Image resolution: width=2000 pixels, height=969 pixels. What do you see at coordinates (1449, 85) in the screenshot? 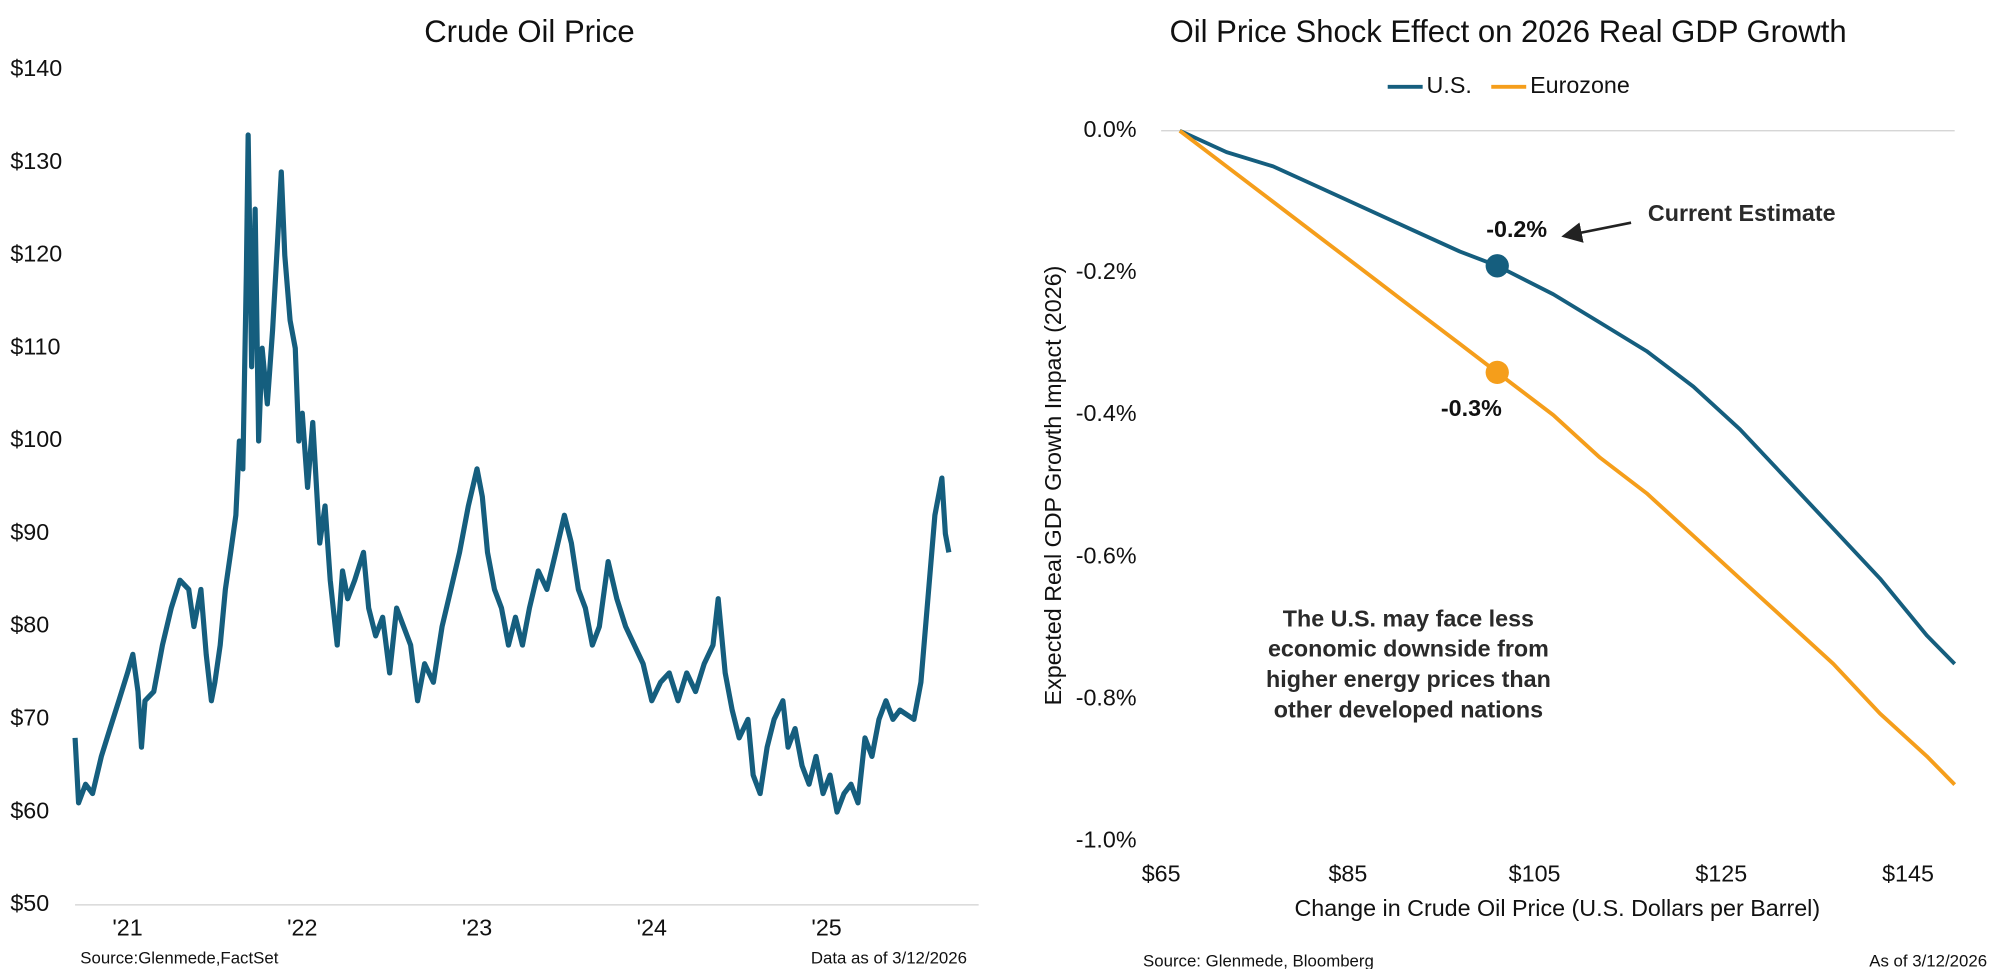
I see `legend-label: U.S.` at bounding box center [1449, 85].